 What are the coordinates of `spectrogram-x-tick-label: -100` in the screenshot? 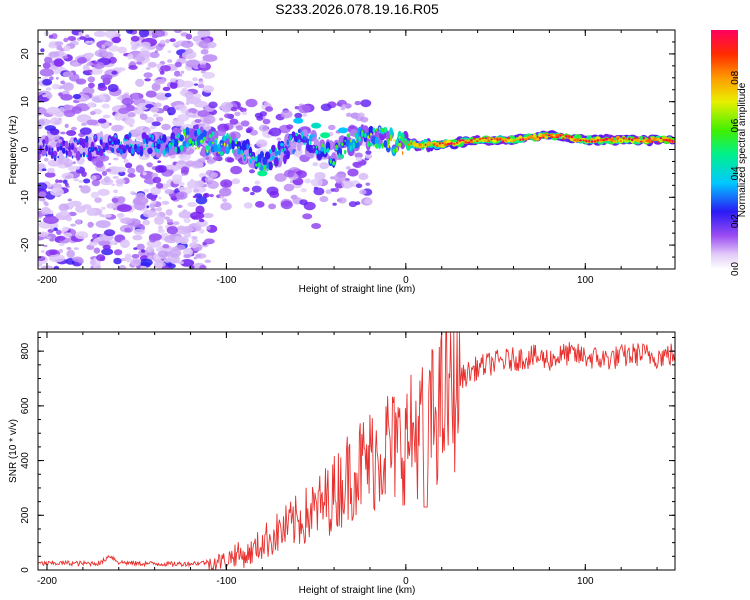 It's located at (226, 280).